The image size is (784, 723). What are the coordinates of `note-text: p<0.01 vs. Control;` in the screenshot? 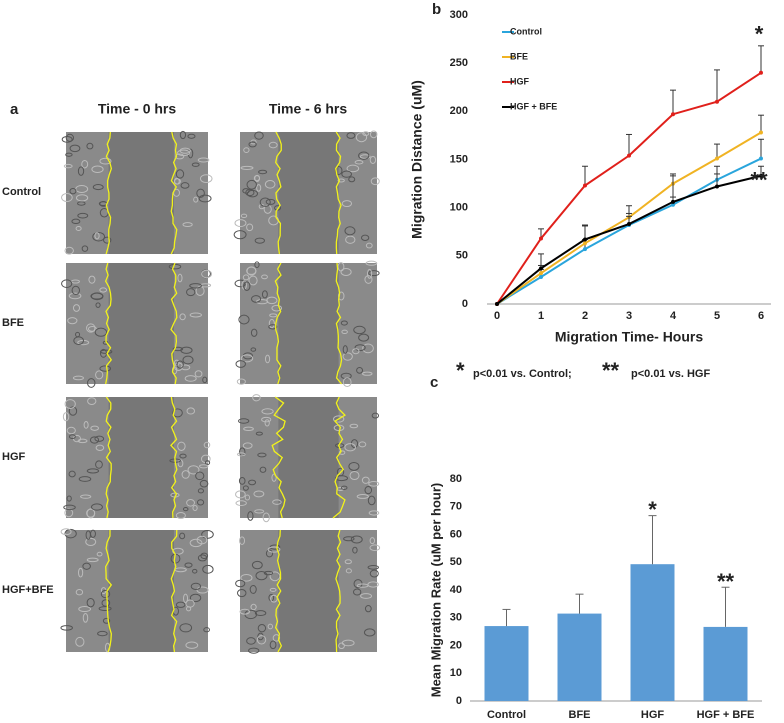 It's located at (522, 374).